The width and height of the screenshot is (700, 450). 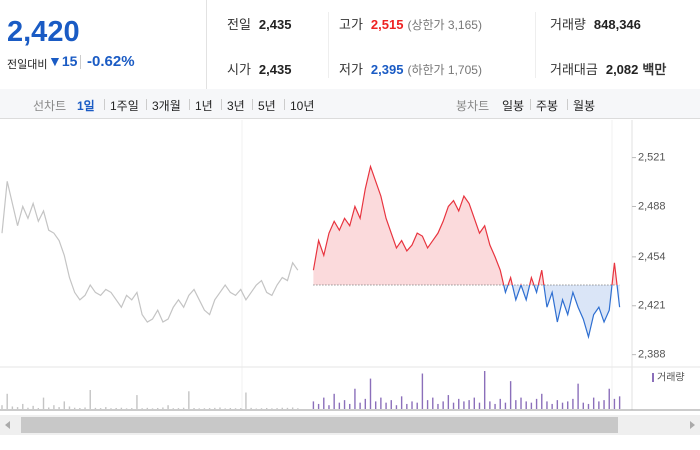 What do you see at coordinates (166, 106) in the screenshot?
I see `period-tab: 3개월` at bounding box center [166, 106].